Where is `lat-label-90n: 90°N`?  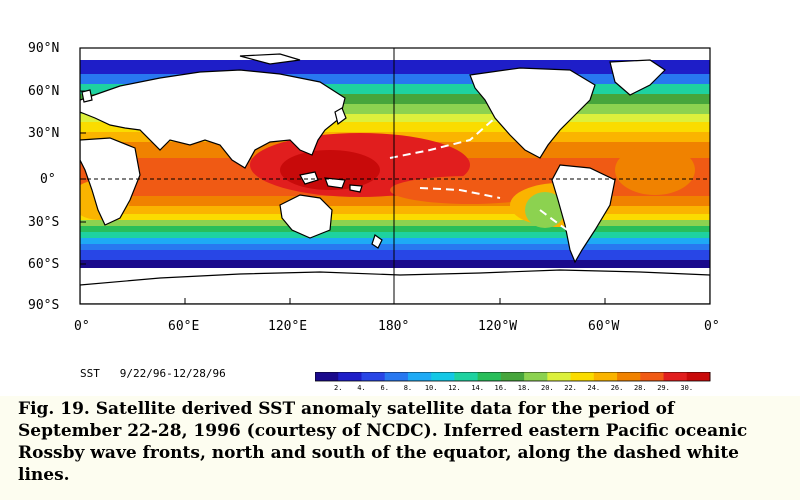
lat-label-90n: 90°N is located at coordinates (44, 48).